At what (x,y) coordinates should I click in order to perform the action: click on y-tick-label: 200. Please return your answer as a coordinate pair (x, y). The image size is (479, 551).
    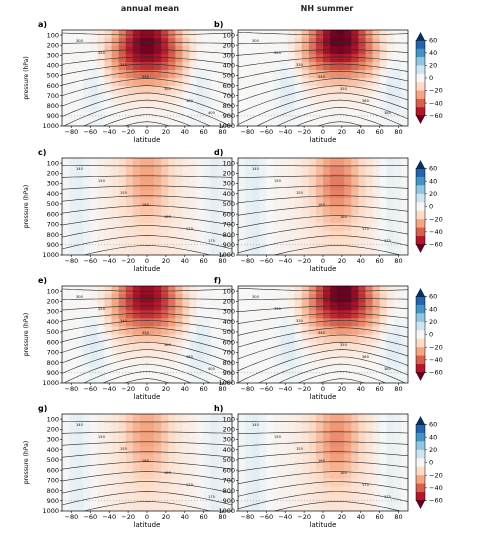
    Looking at the image, I should click on (229, 174).